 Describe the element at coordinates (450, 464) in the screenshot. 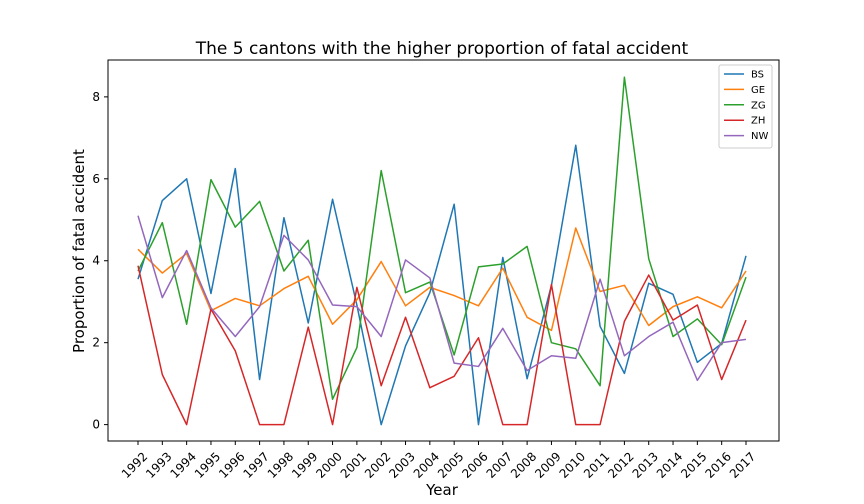

I see `x-tick-label: 2005` at that location.